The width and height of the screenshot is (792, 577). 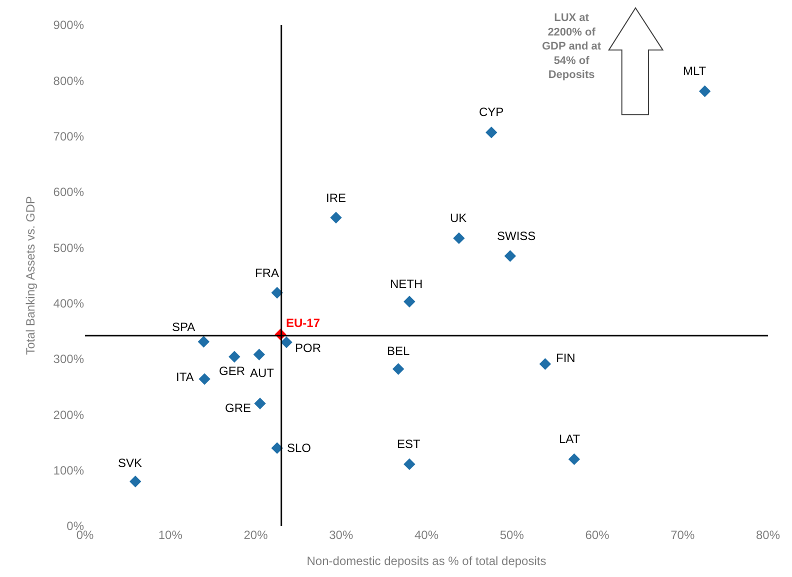 I want to click on annotation: POR, so click(x=308, y=348).